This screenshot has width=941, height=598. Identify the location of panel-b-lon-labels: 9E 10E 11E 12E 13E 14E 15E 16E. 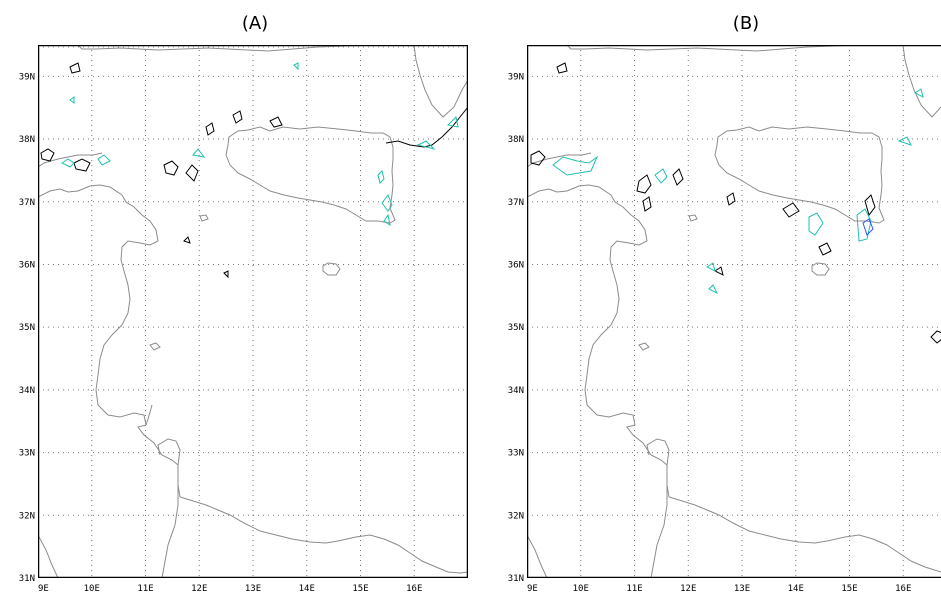
(719, 589).